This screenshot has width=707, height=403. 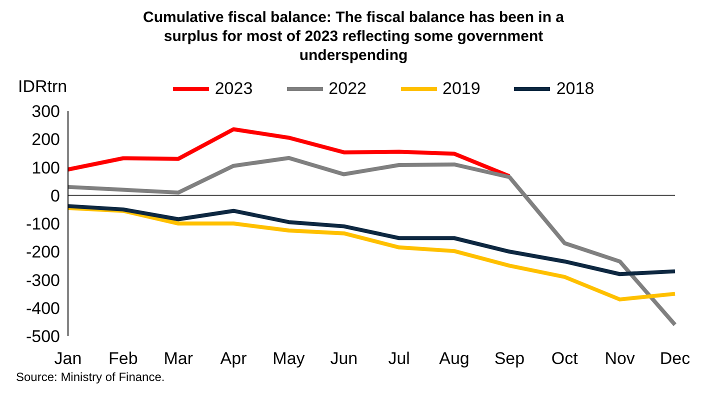 I want to click on legend-label: 2019, so click(x=461, y=89).